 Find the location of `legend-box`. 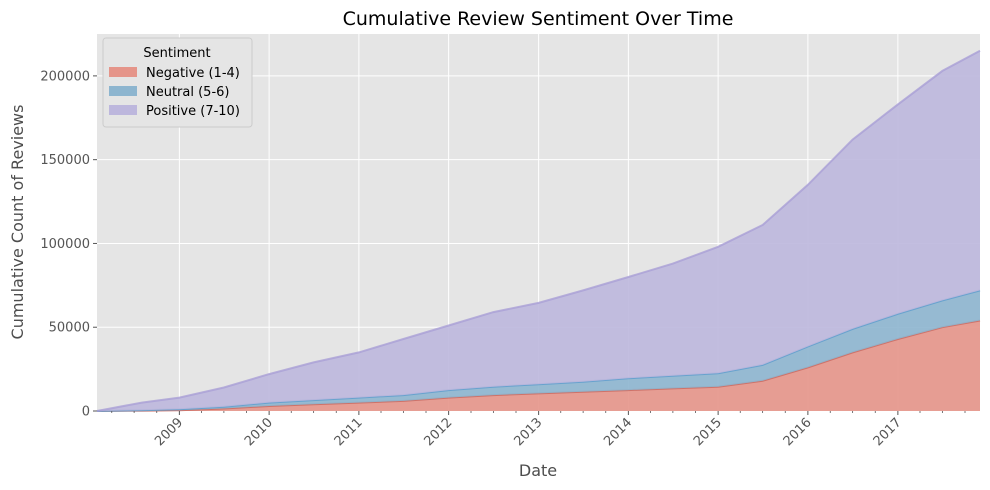

legend-box is located at coordinates (177, 82).